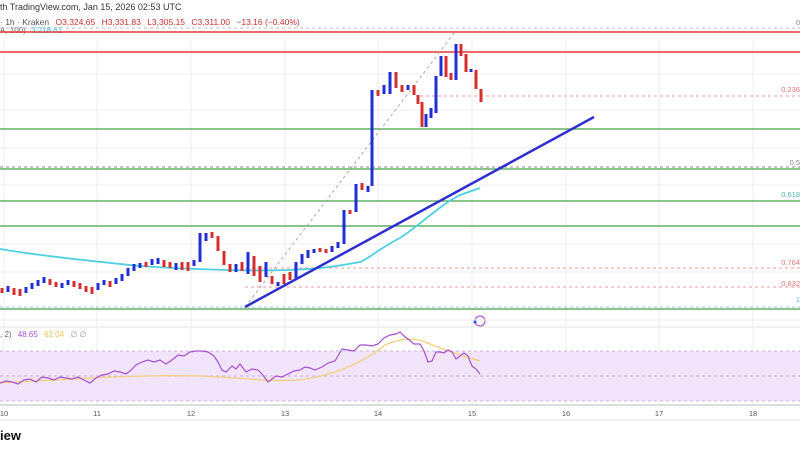 This screenshot has width=800, height=450. Describe the element at coordinates (6, 334) in the screenshot. I see `rsi-label: , 2)` at that location.